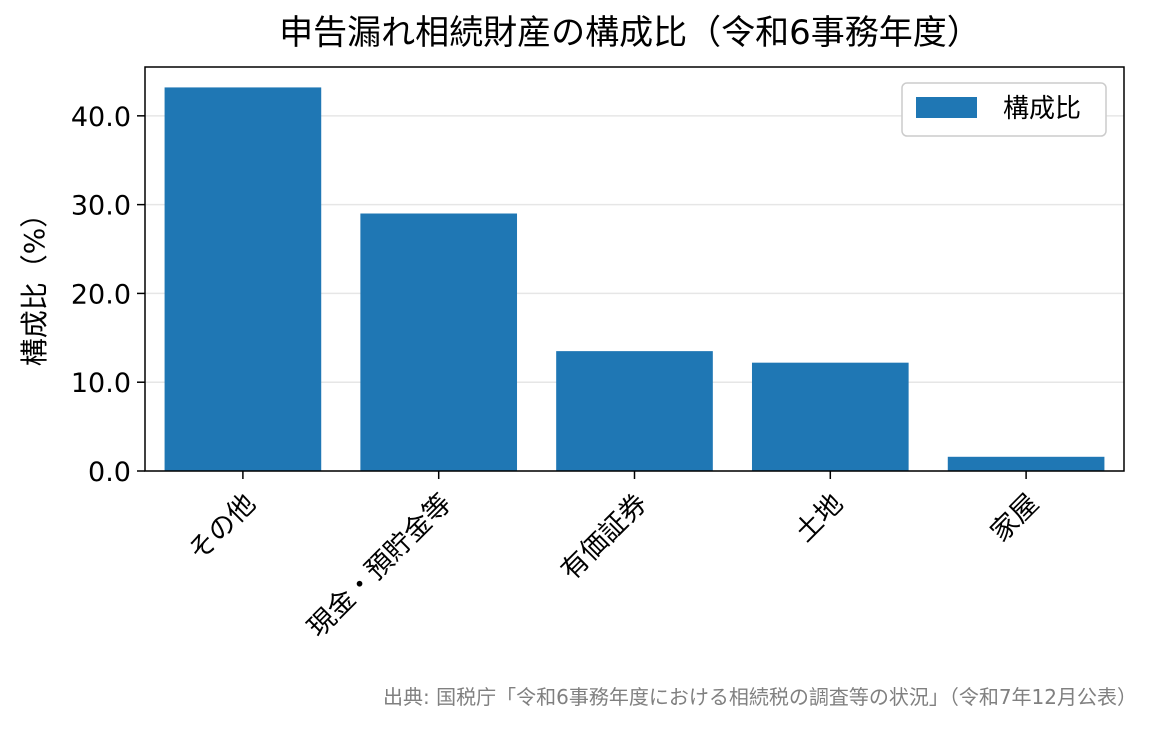 The image size is (1165, 729). Describe the element at coordinates (34, 283) in the screenshot. I see `y-axis-title: 構成比（%）` at that location.